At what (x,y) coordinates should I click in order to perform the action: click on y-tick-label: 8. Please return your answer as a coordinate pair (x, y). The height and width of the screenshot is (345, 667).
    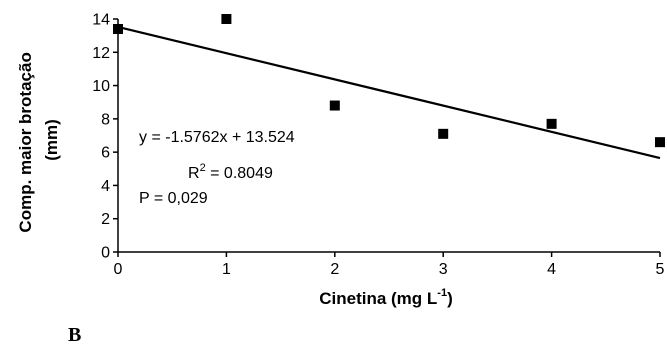
    Looking at the image, I should click on (105, 119).